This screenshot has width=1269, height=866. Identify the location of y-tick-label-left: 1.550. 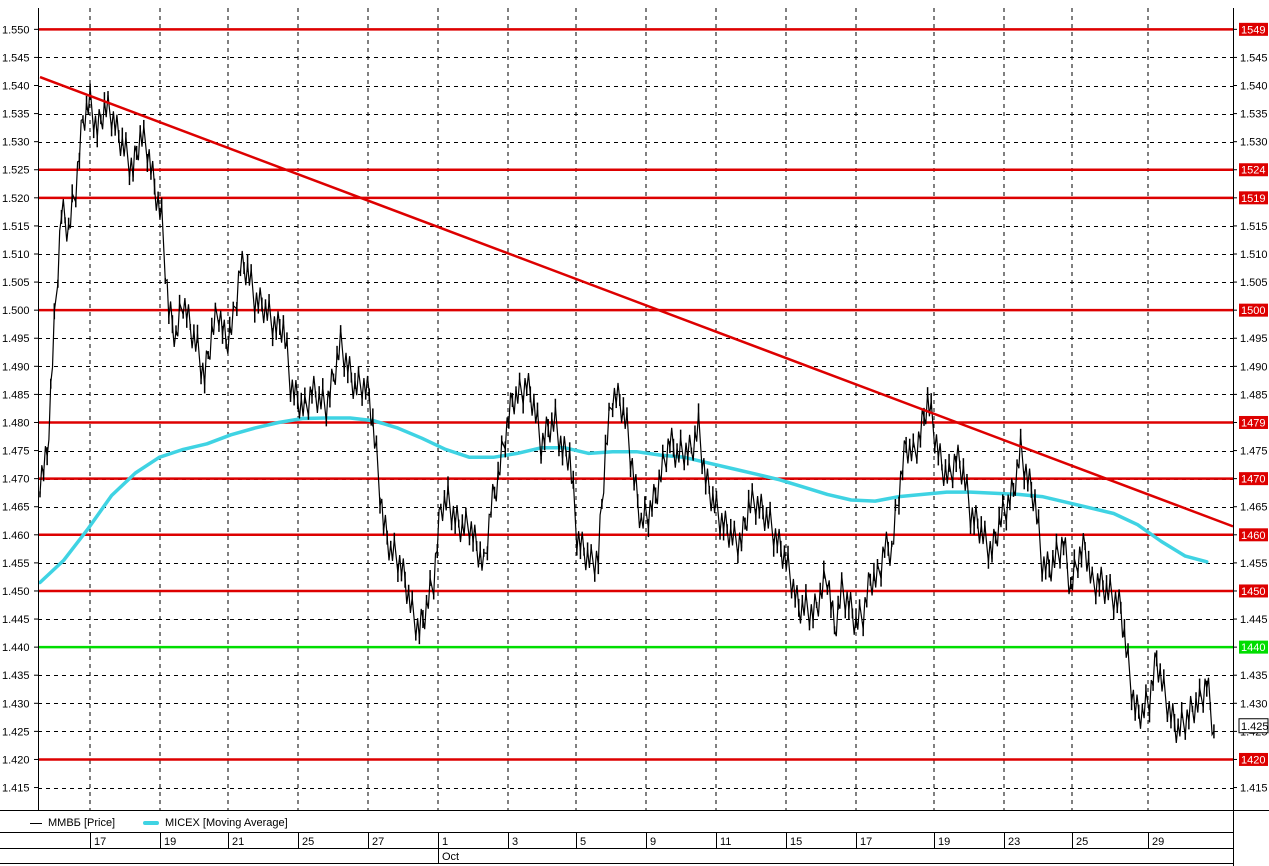
(16, 30).